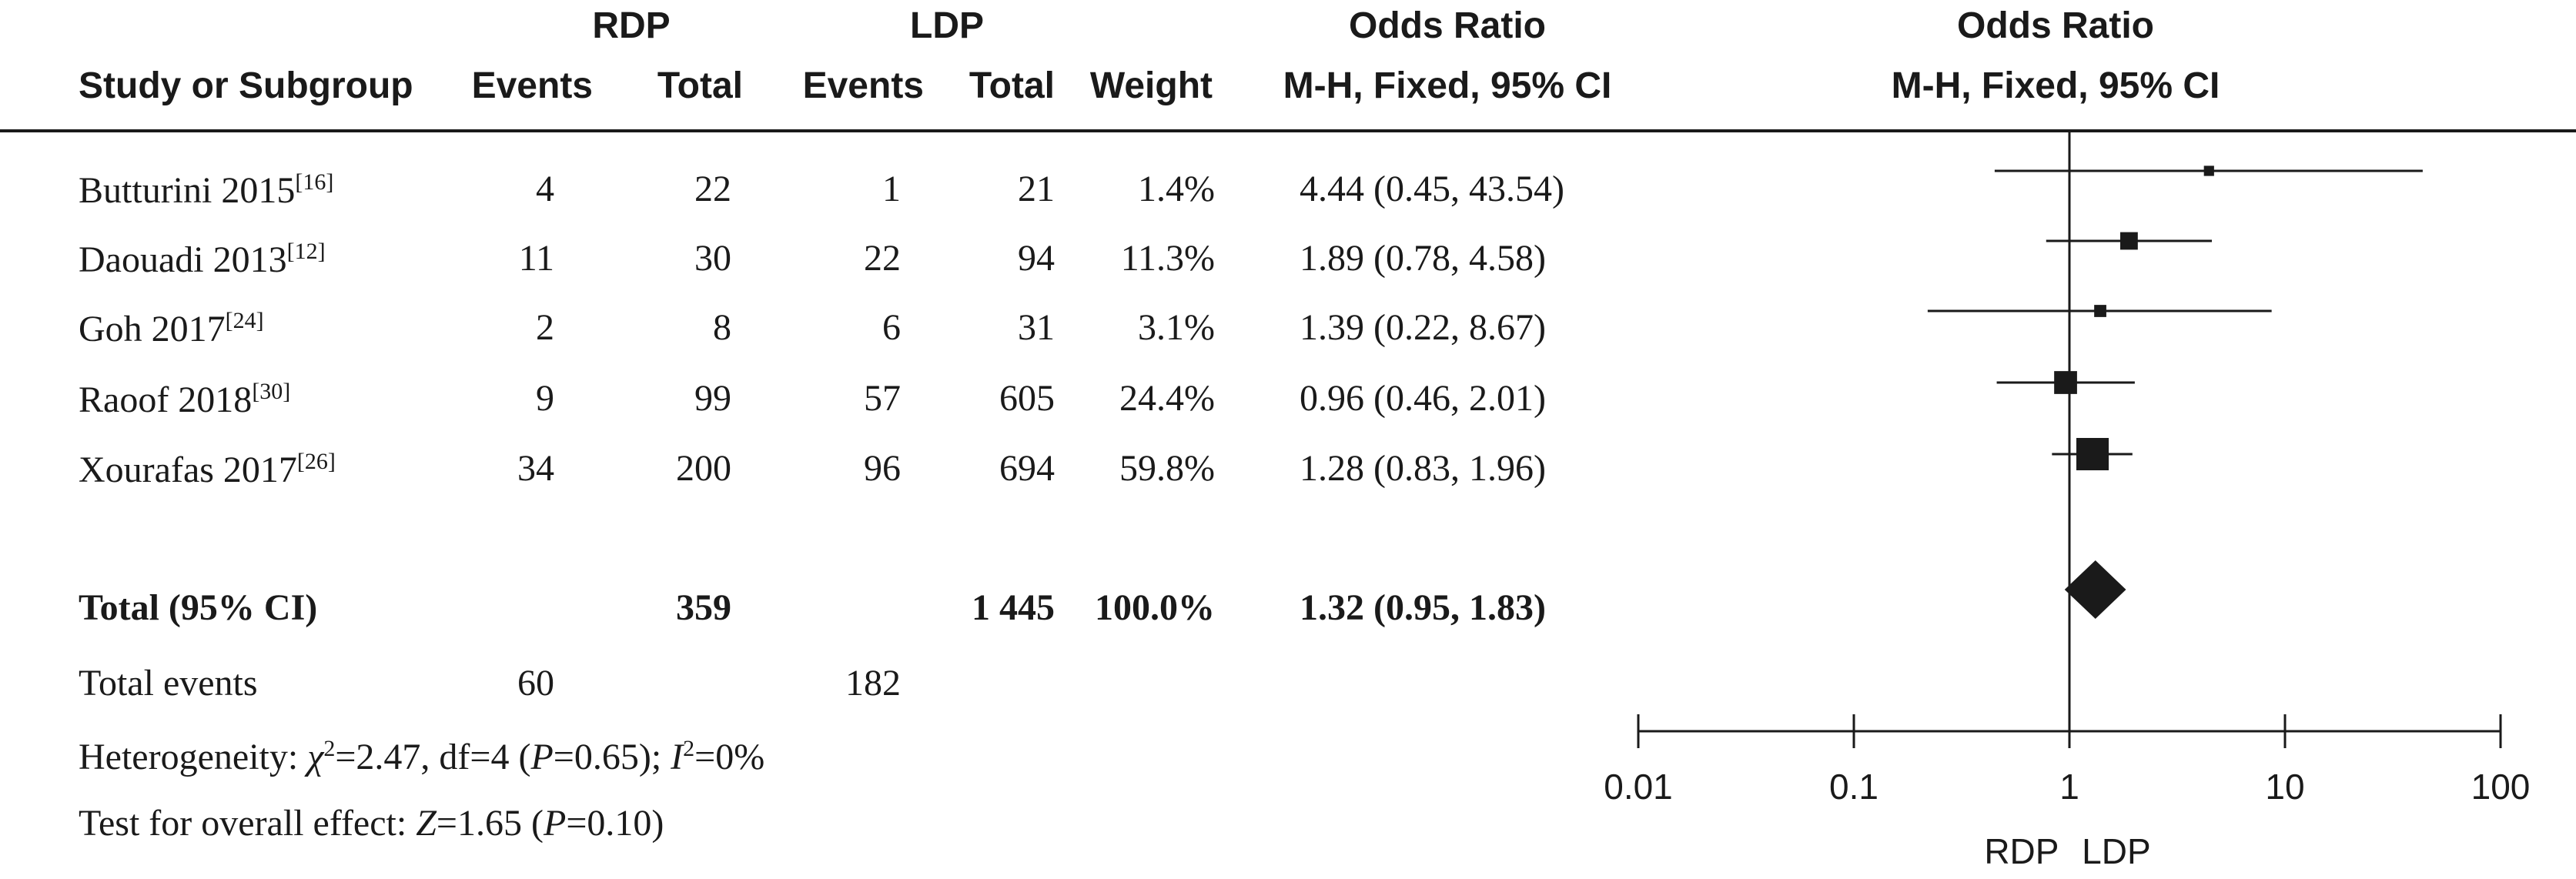  What do you see at coordinates (1432, 189) in the screenshot?
I see `odds-ratio-ci: 4.44 (0.45, 43.54)` at bounding box center [1432, 189].